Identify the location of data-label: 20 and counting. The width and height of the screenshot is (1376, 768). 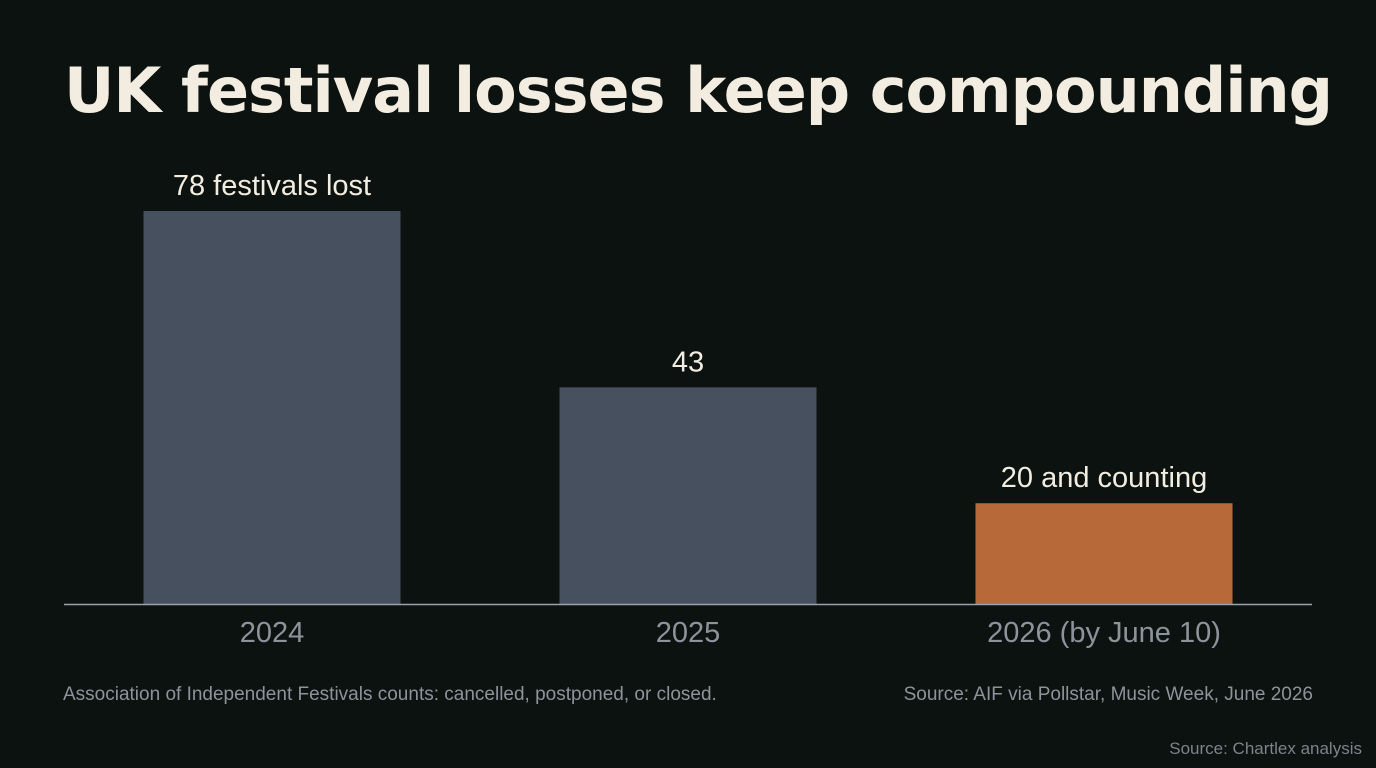
(1104, 478).